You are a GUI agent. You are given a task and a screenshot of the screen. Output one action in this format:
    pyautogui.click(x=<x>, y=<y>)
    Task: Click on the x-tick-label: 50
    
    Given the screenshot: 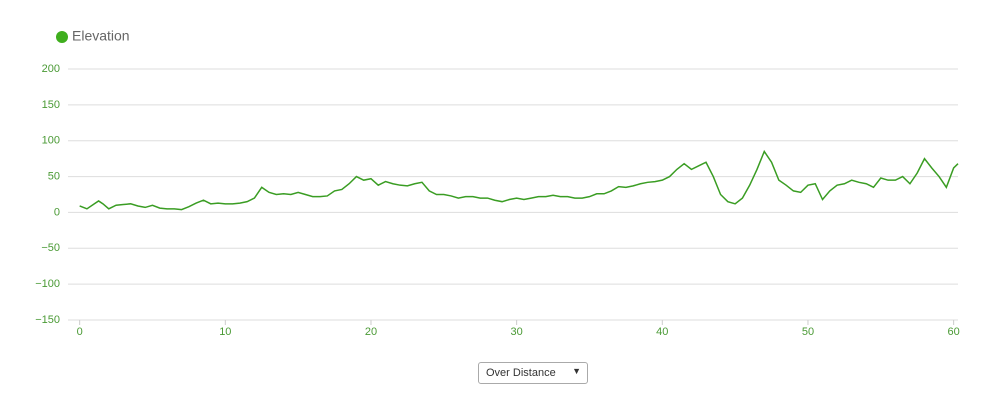 What is the action you would take?
    pyautogui.click(x=808, y=332)
    